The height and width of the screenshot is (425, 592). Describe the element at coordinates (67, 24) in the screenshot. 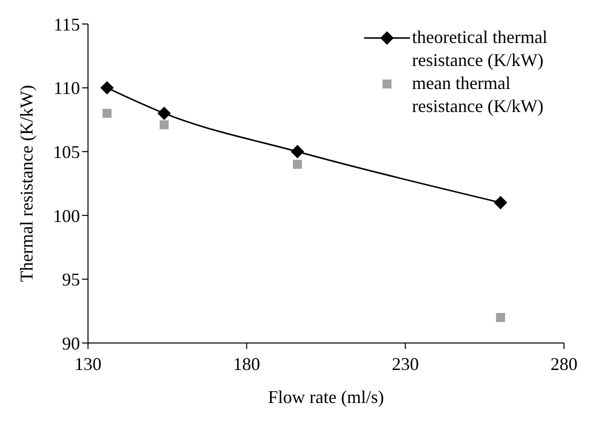

I see `y-tick-label: 115` at that location.